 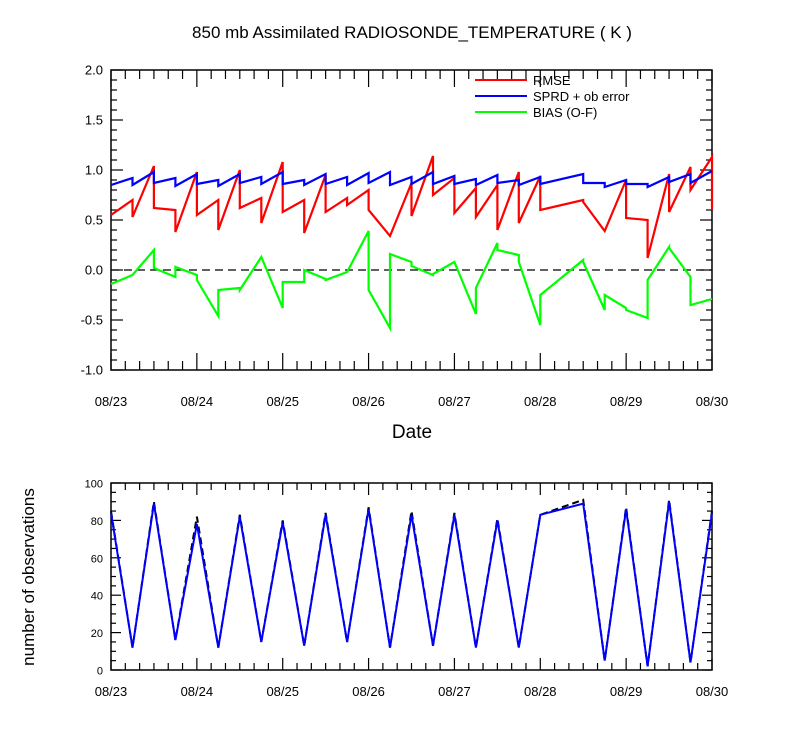 What do you see at coordinates (454, 691) in the screenshot?
I see `bottom-xtick-label: 08/27` at bounding box center [454, 691].